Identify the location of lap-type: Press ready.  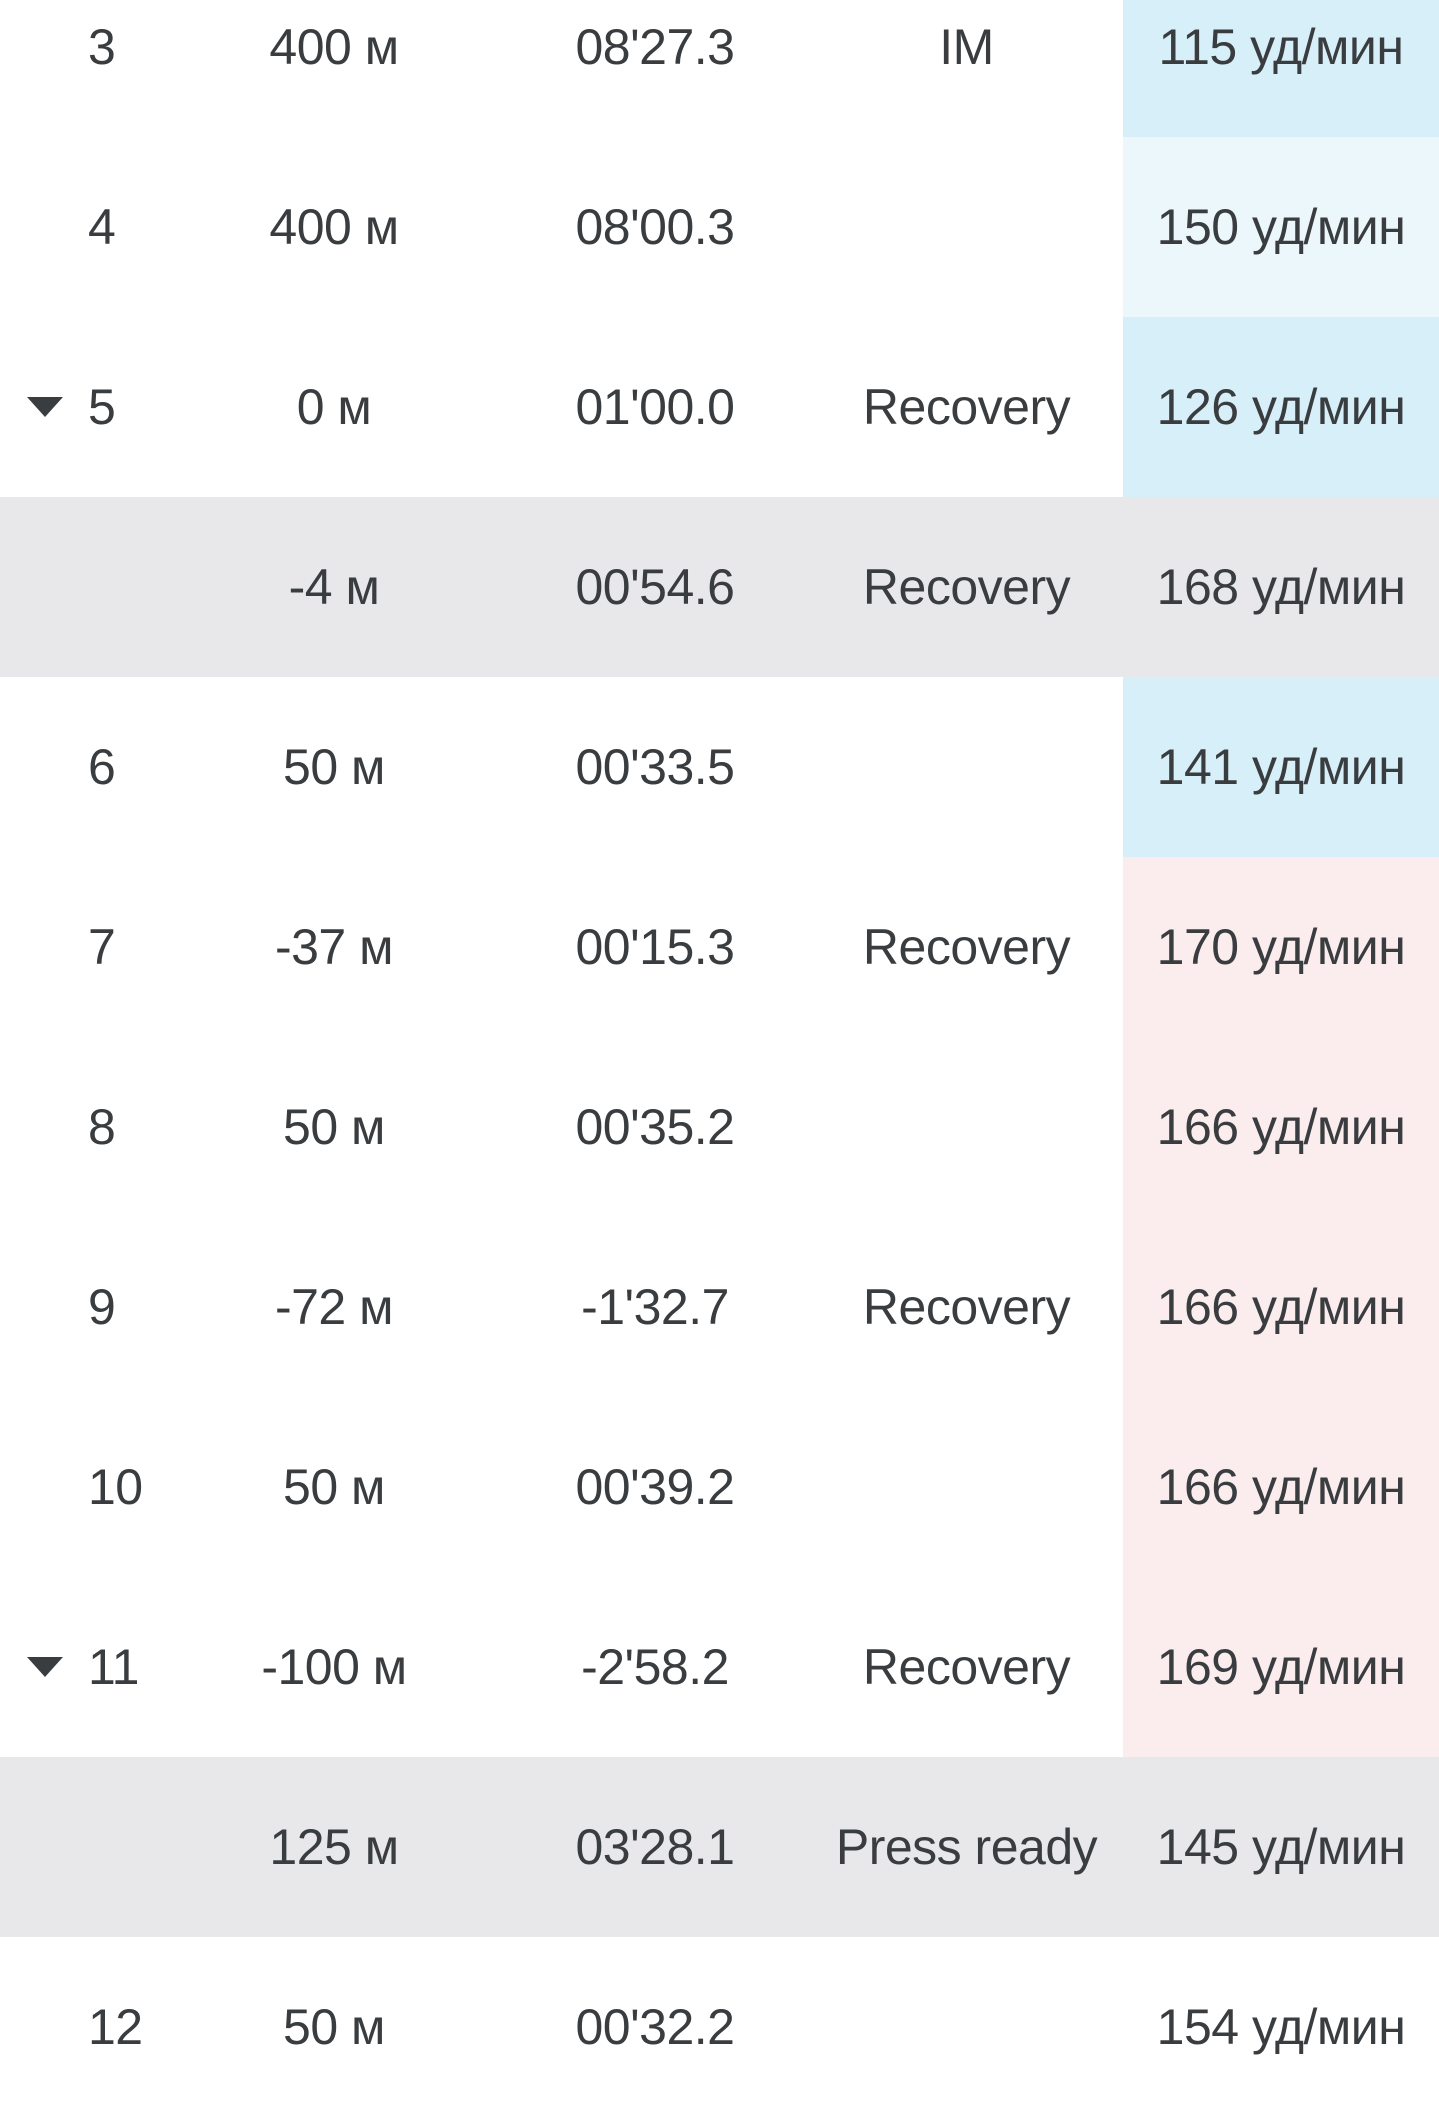
(966, 1847).